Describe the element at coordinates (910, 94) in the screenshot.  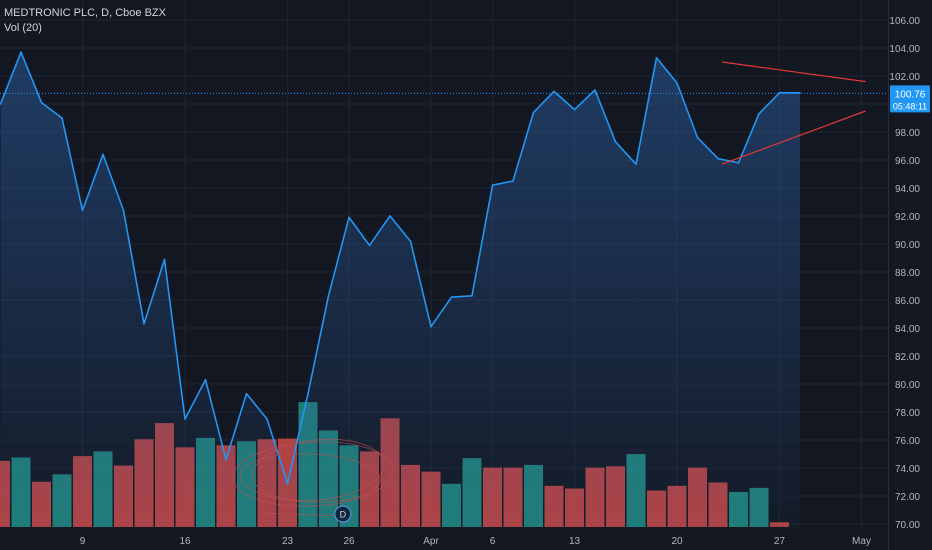
I see `last-price-label: 100.76` at that location.